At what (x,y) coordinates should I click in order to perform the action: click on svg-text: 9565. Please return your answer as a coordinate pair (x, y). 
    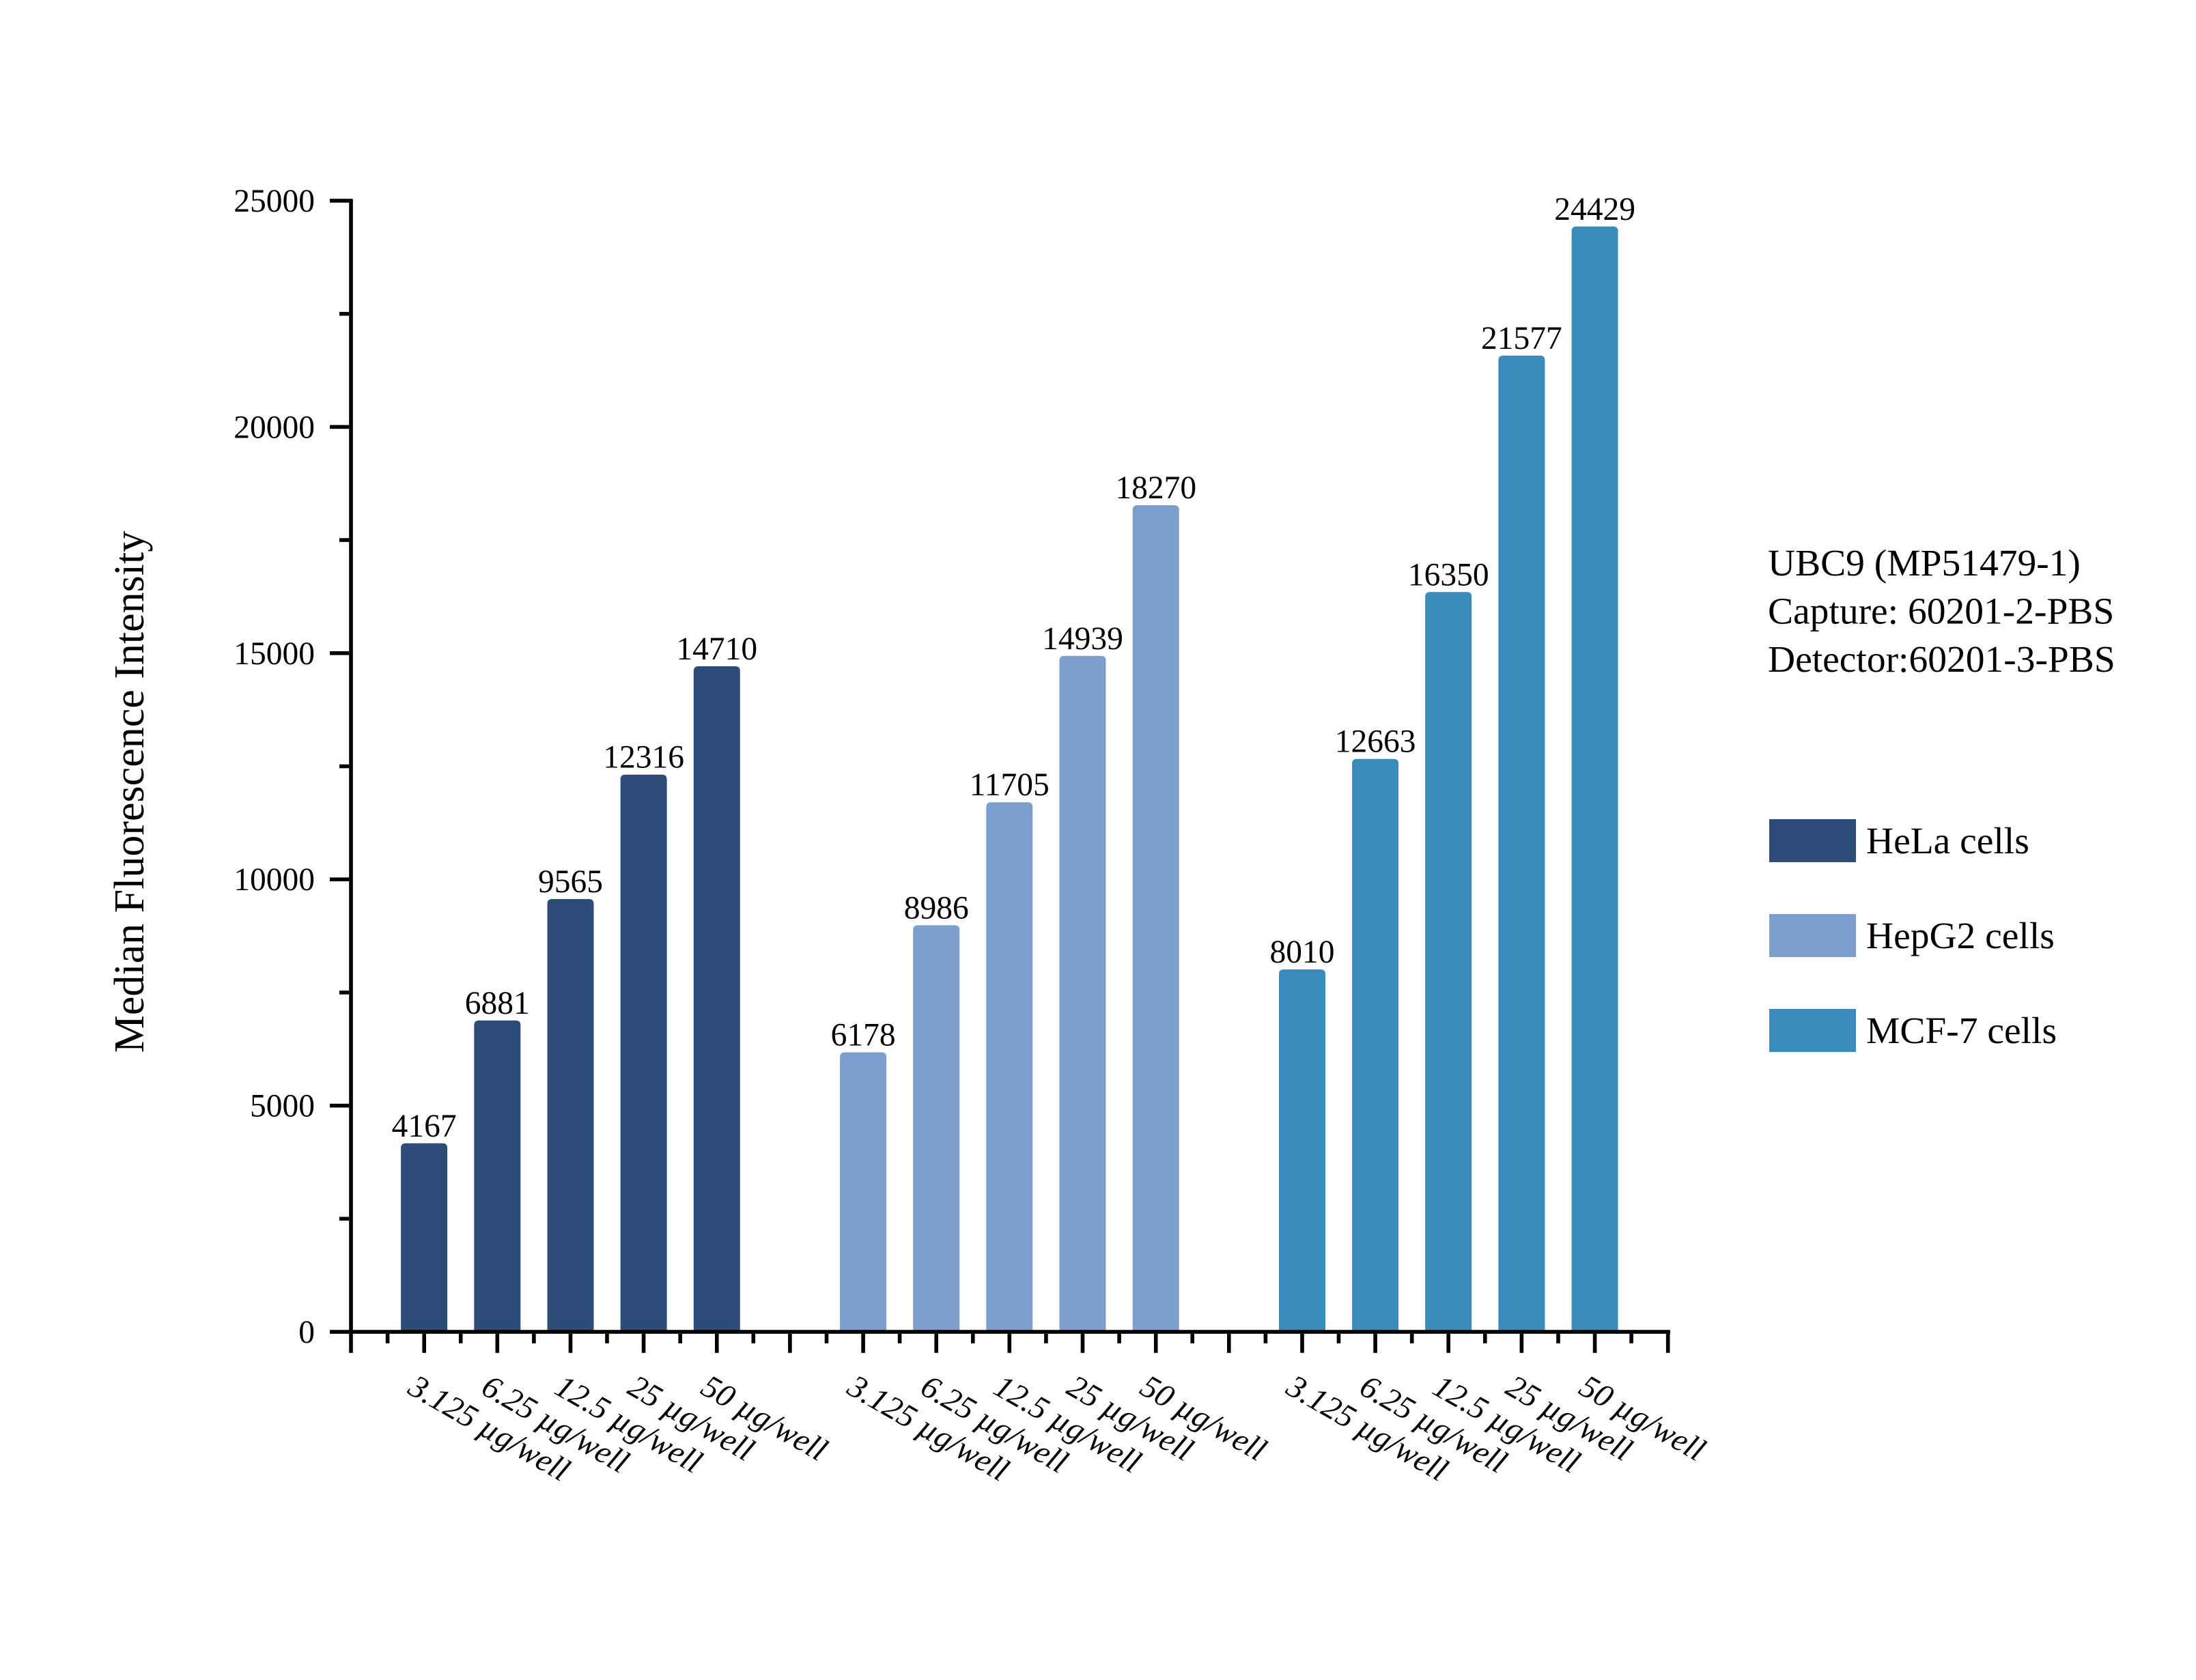
    Looking at the image, I should click on (570, 882).